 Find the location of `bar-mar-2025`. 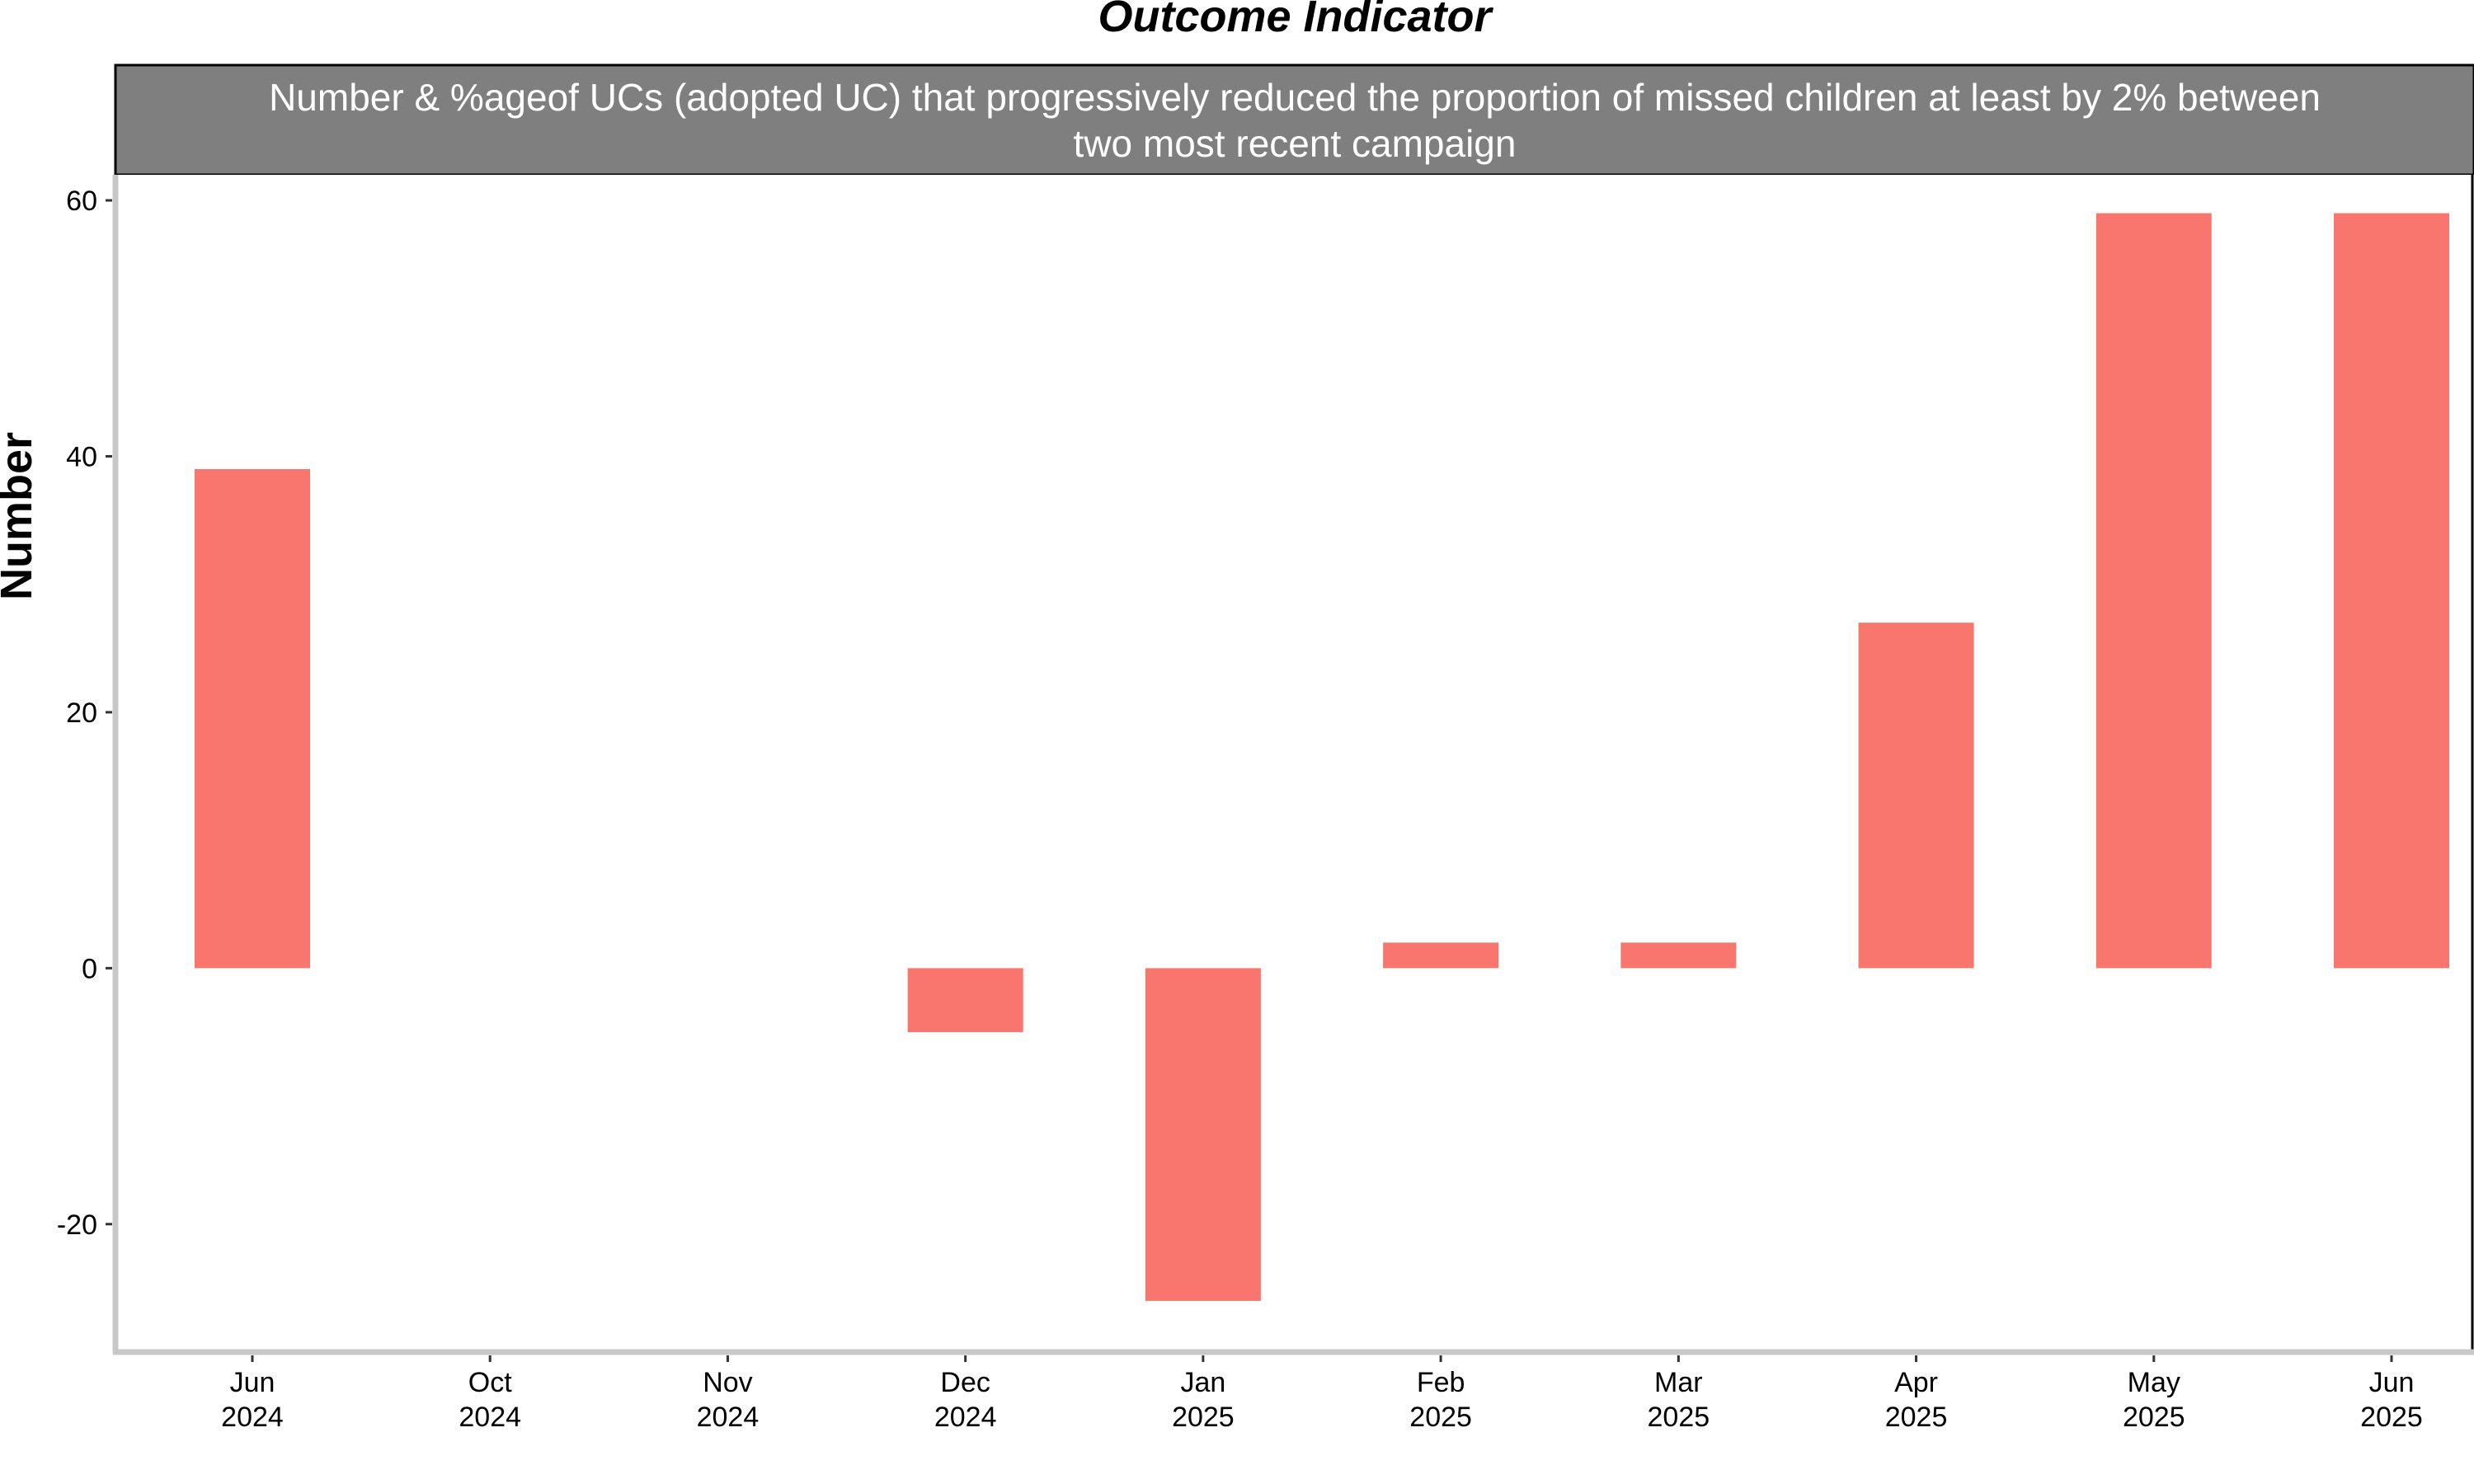

bar-mar-2025 is located at coordinates (1678, 955).